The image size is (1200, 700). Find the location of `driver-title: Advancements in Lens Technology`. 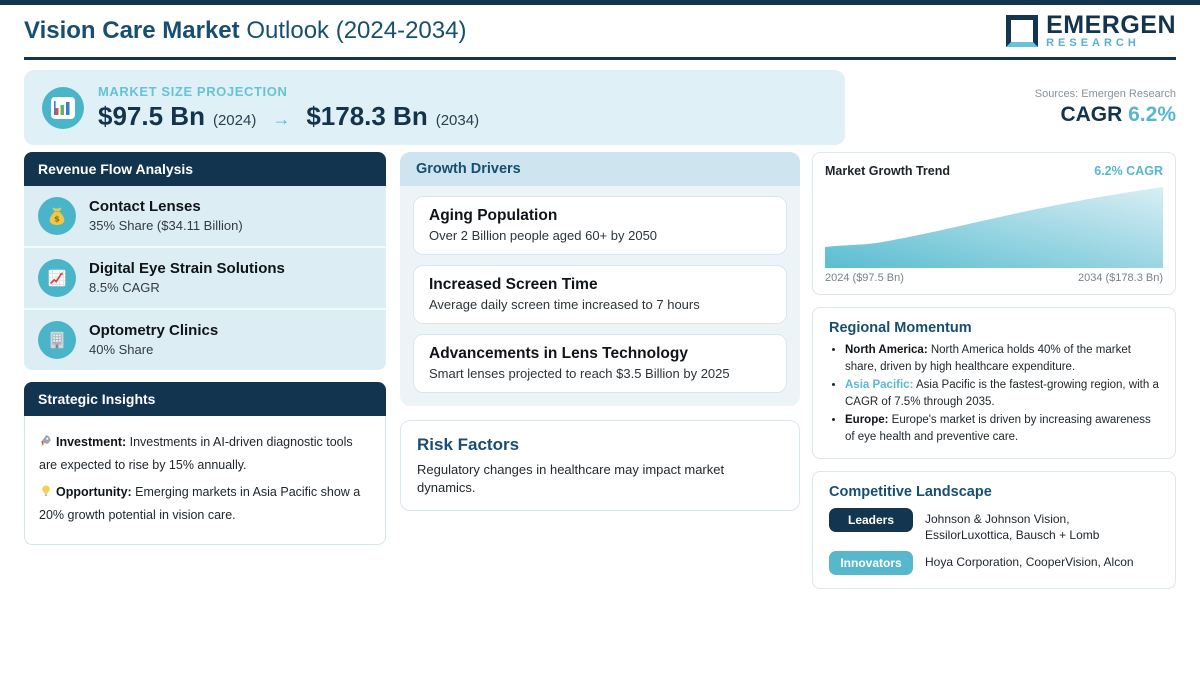

driver-title: Advancements in Lens Technology is located at coordinates (558, 353).